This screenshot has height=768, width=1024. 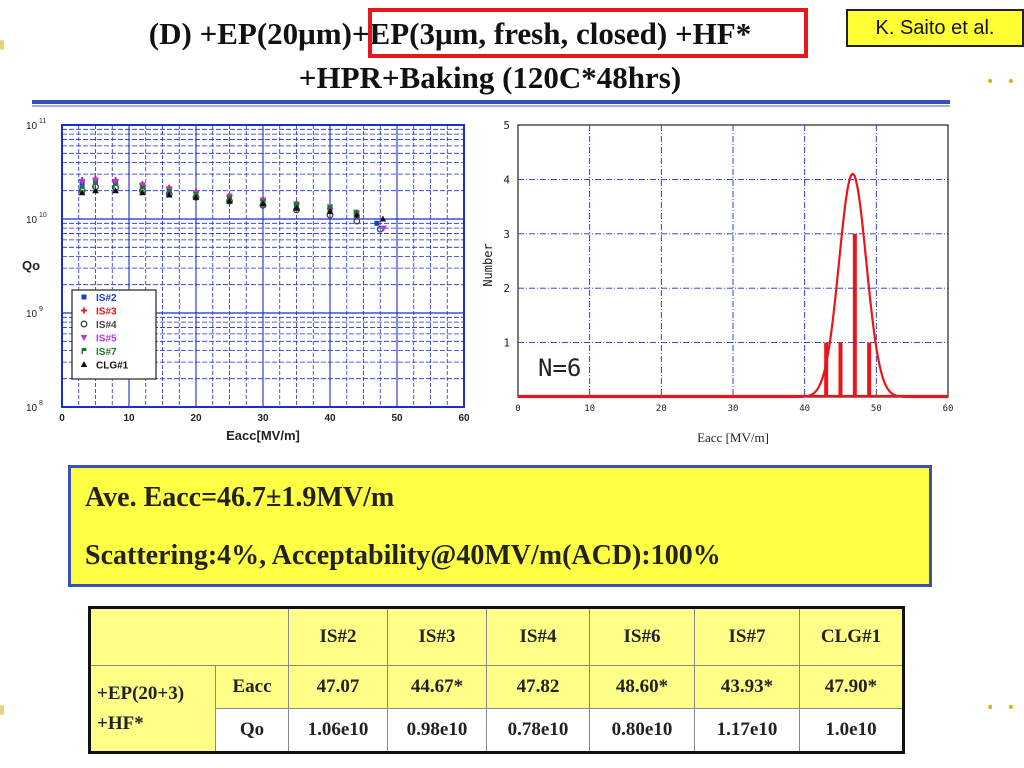 What do you see at coordinates (152, 709) in the screenshot?
I see `group-label-cell: +EP(20+3) +HF*` at bounding box center [152, 709].